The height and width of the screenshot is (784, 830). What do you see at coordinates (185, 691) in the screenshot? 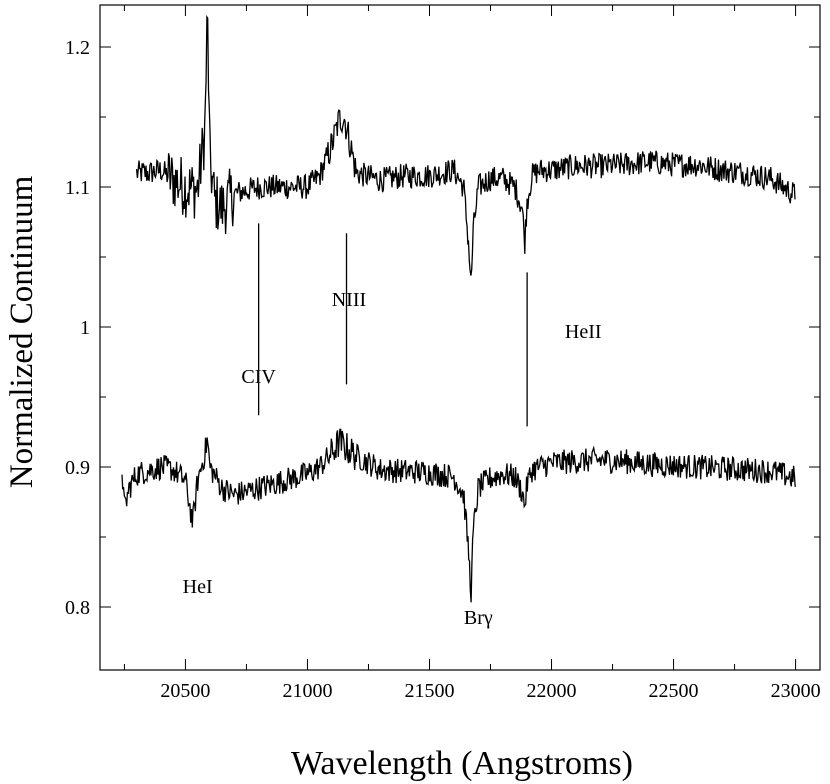
I see `x-tick-label: 20500` at bounding box center [185, 691].